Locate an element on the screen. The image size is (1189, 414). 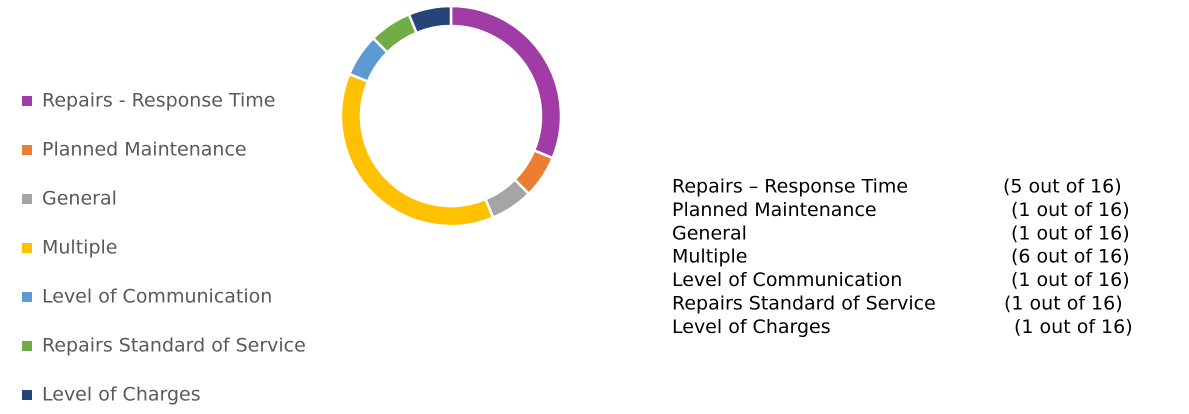
table-label: Level of Communication is located at coordinates (787, 280).